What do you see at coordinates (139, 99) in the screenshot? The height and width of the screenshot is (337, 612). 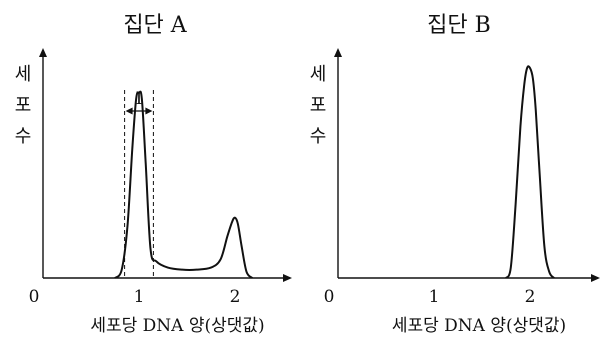 I see `interval-label: I` at bounding box center [139, 99].